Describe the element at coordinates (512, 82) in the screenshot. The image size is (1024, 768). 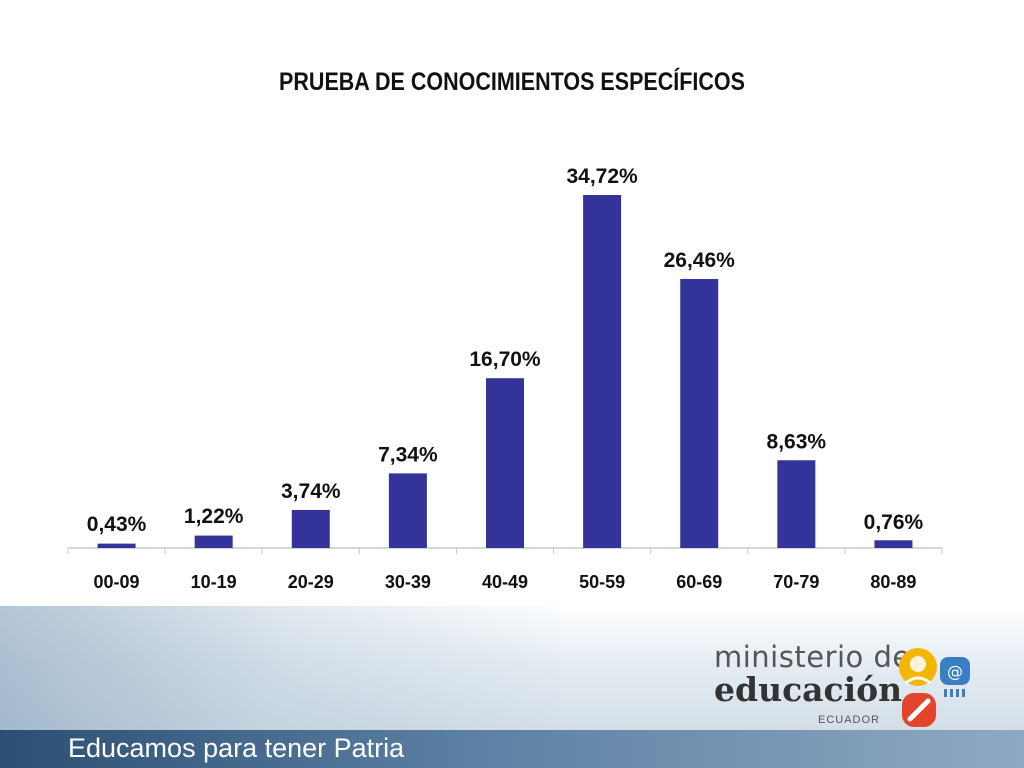
I see `chart-title: PRUEBA DE CONOCIMIENTOS ESPECÍFICOS` at that location.